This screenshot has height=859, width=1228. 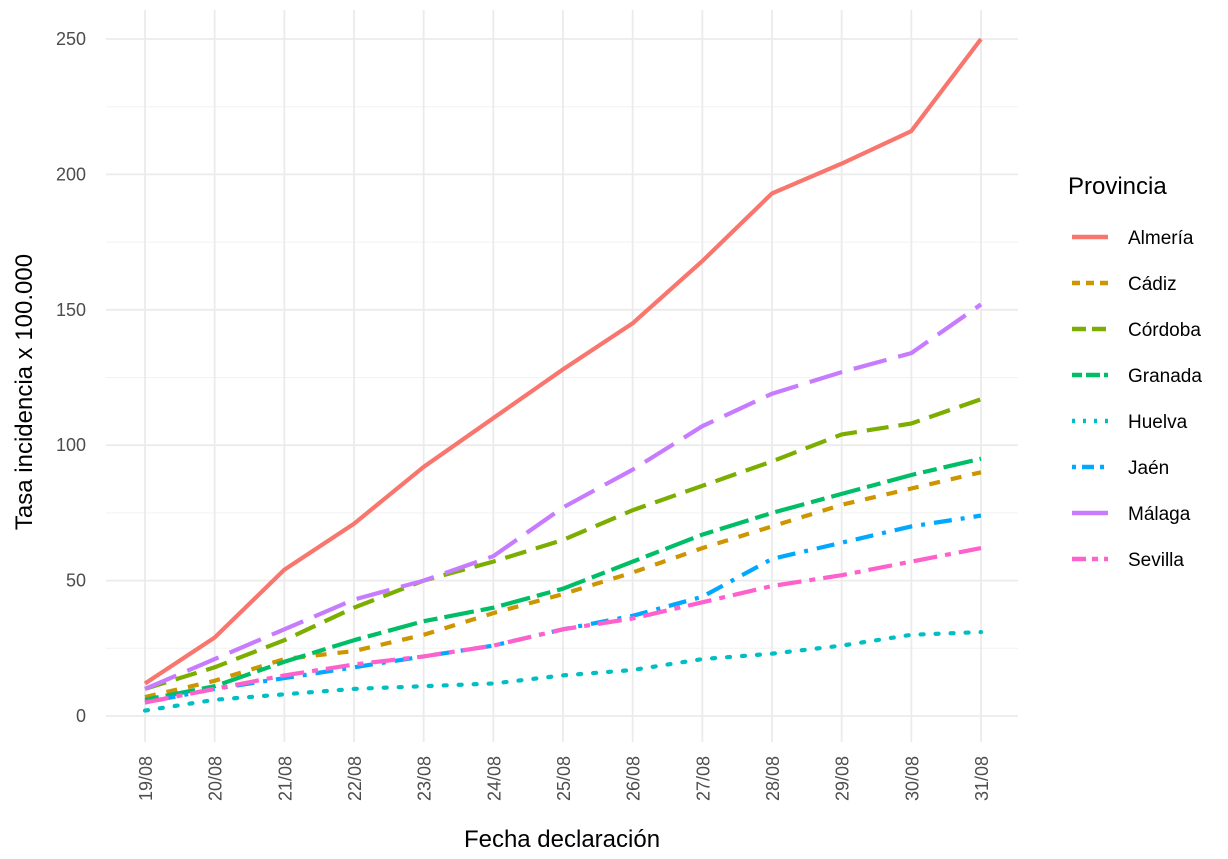 What do you see at coordinates (216, 778) in the screenshot?
I see `x-tick-label: 20/08` at bounding box center [216, 778].